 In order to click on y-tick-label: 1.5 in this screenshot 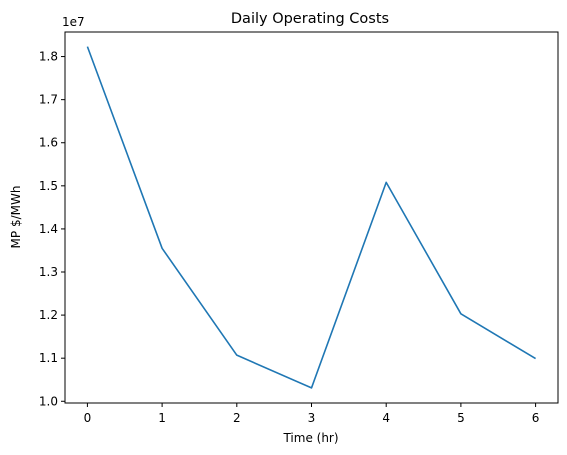, I will do `click(48, 186)`.